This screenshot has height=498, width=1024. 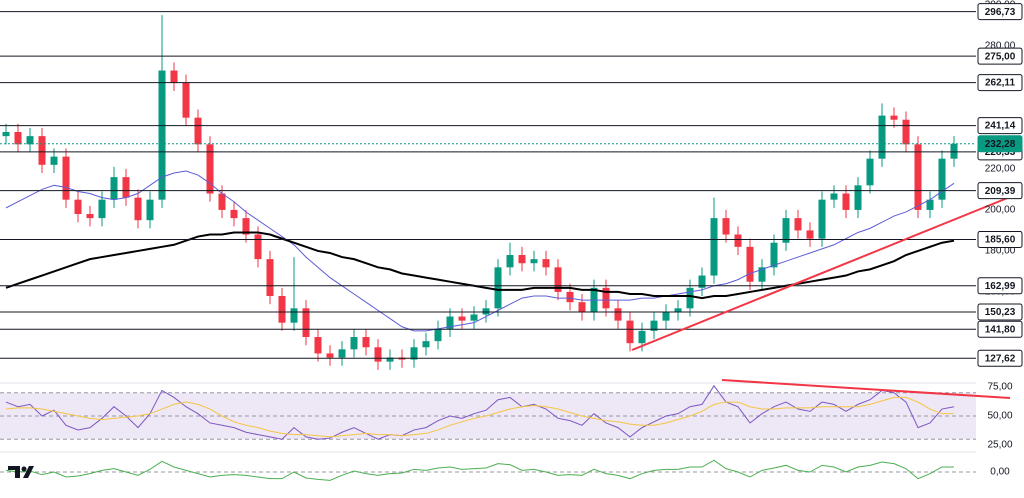 I want to click on level-label: 150,23, so click(x=1000, y=312).